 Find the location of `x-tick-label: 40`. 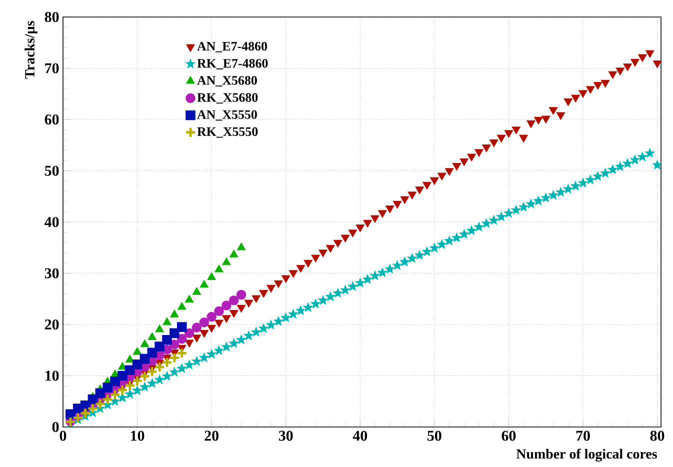

x-tick-label: 40 is located at coordinates (360, 435).